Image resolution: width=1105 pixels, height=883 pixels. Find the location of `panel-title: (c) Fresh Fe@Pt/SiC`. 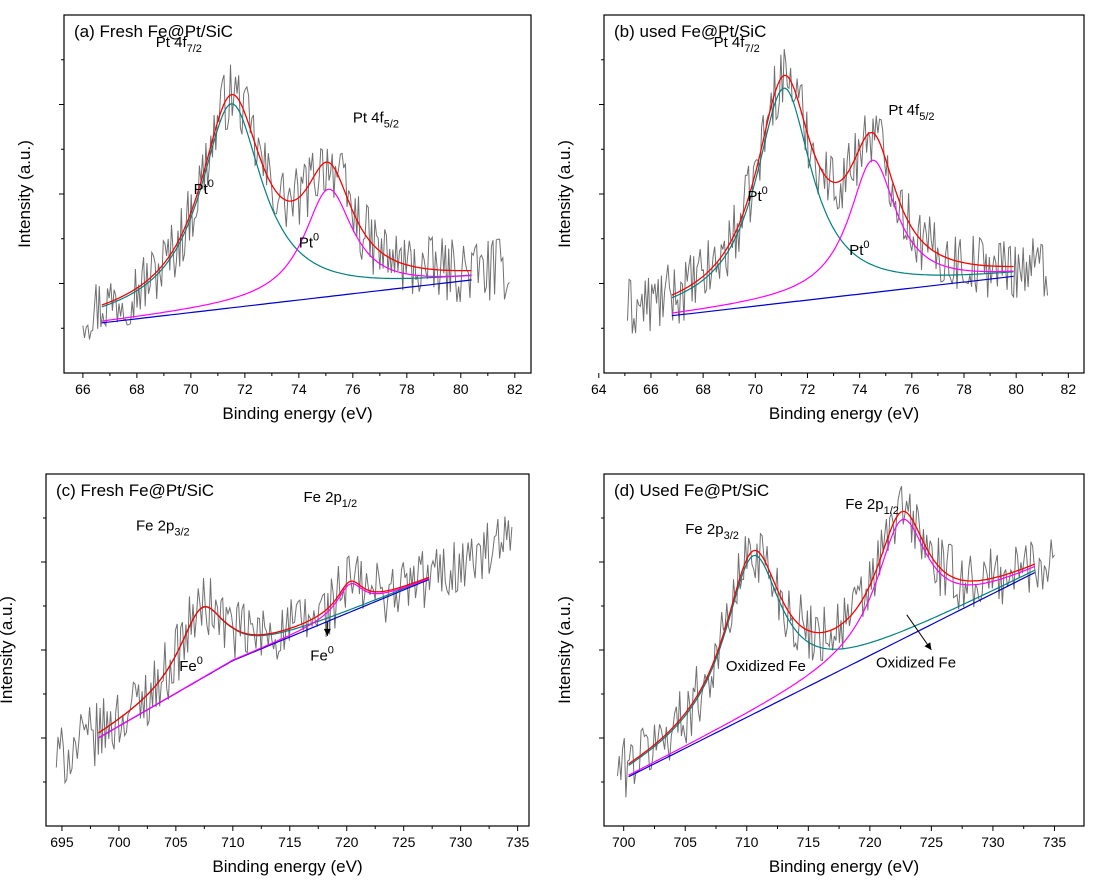

panel-title: (c) Fresh Fe@Pt/SiC is located at coordinates (135, 490).